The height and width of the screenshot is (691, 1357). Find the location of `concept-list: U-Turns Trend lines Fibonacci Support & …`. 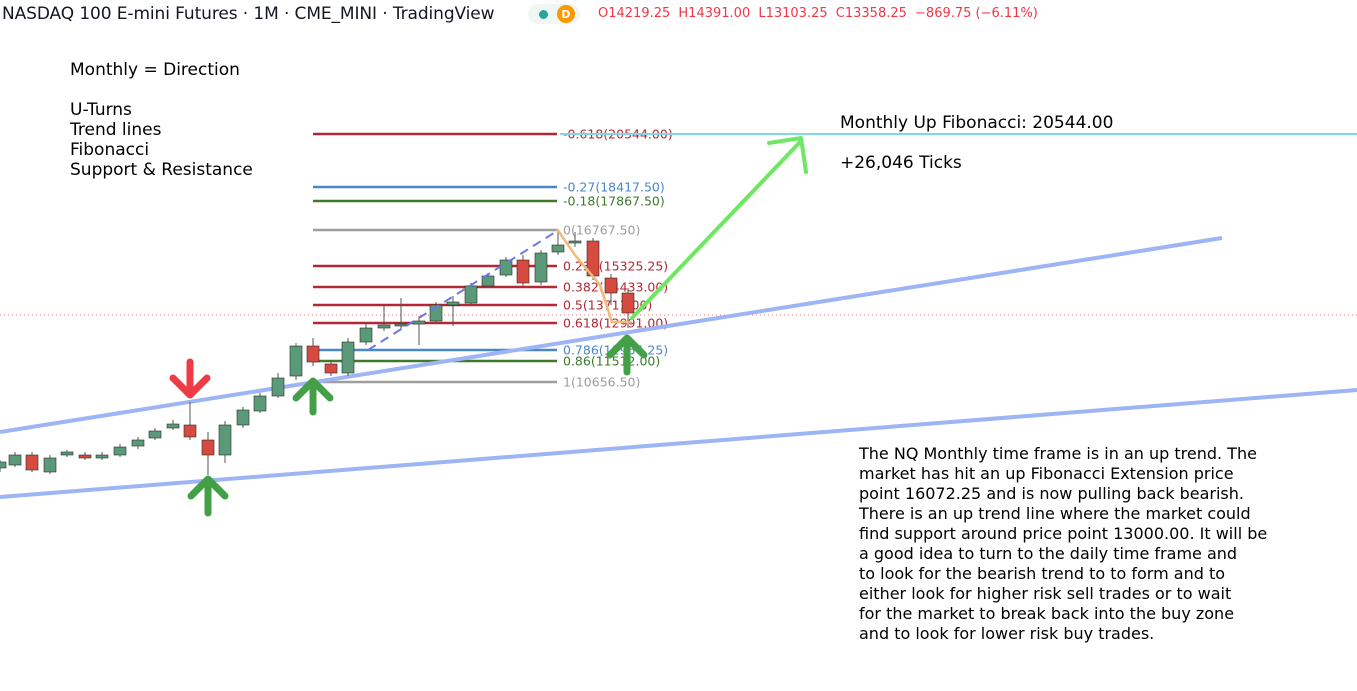

concept-list: U-Turns Trend lines Fibonacci Support & … is located at coordinates (161, 140).